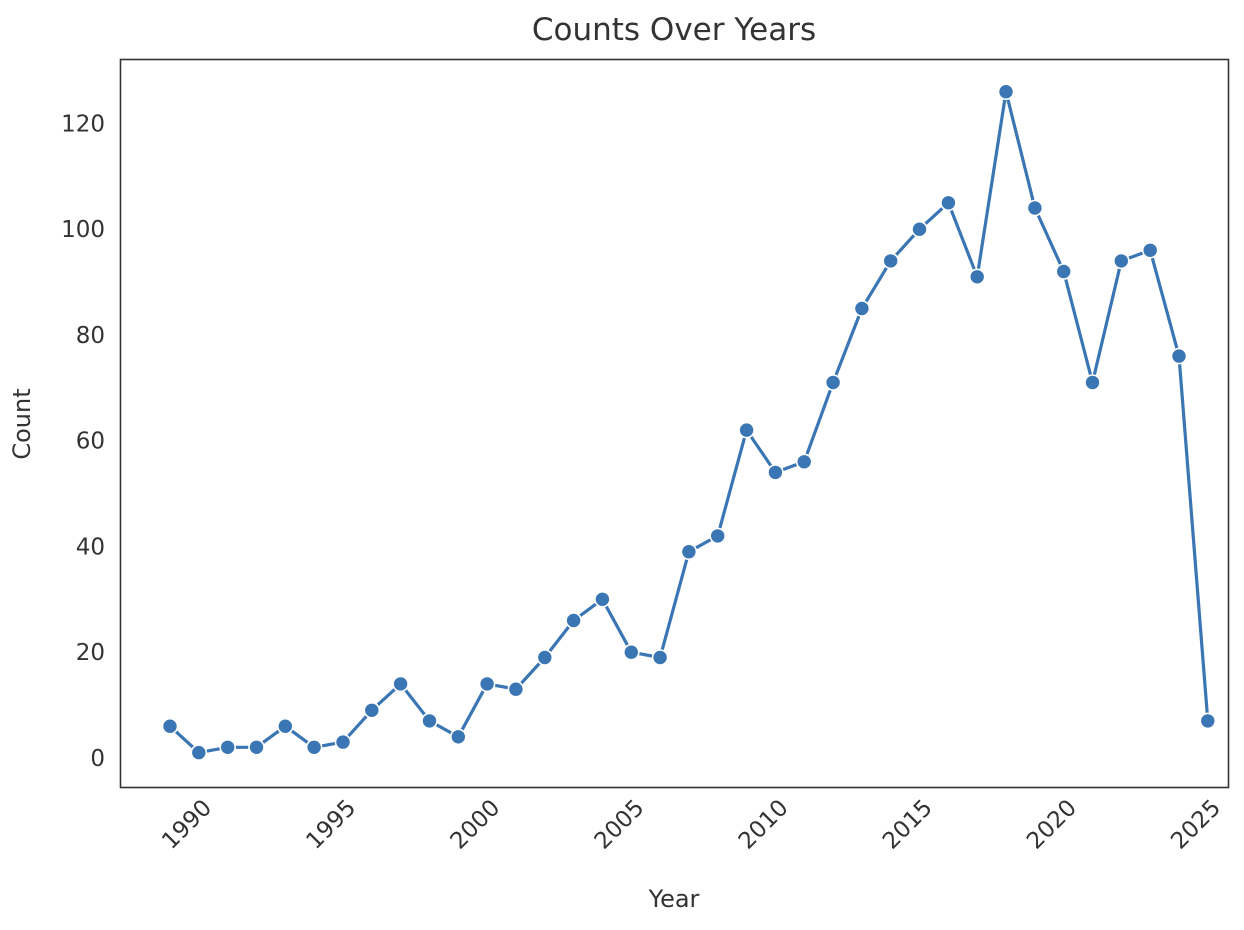  Describe the element at coordinates (90, 547) in the screenshot. I see `y-tick-label: 40` at that location.